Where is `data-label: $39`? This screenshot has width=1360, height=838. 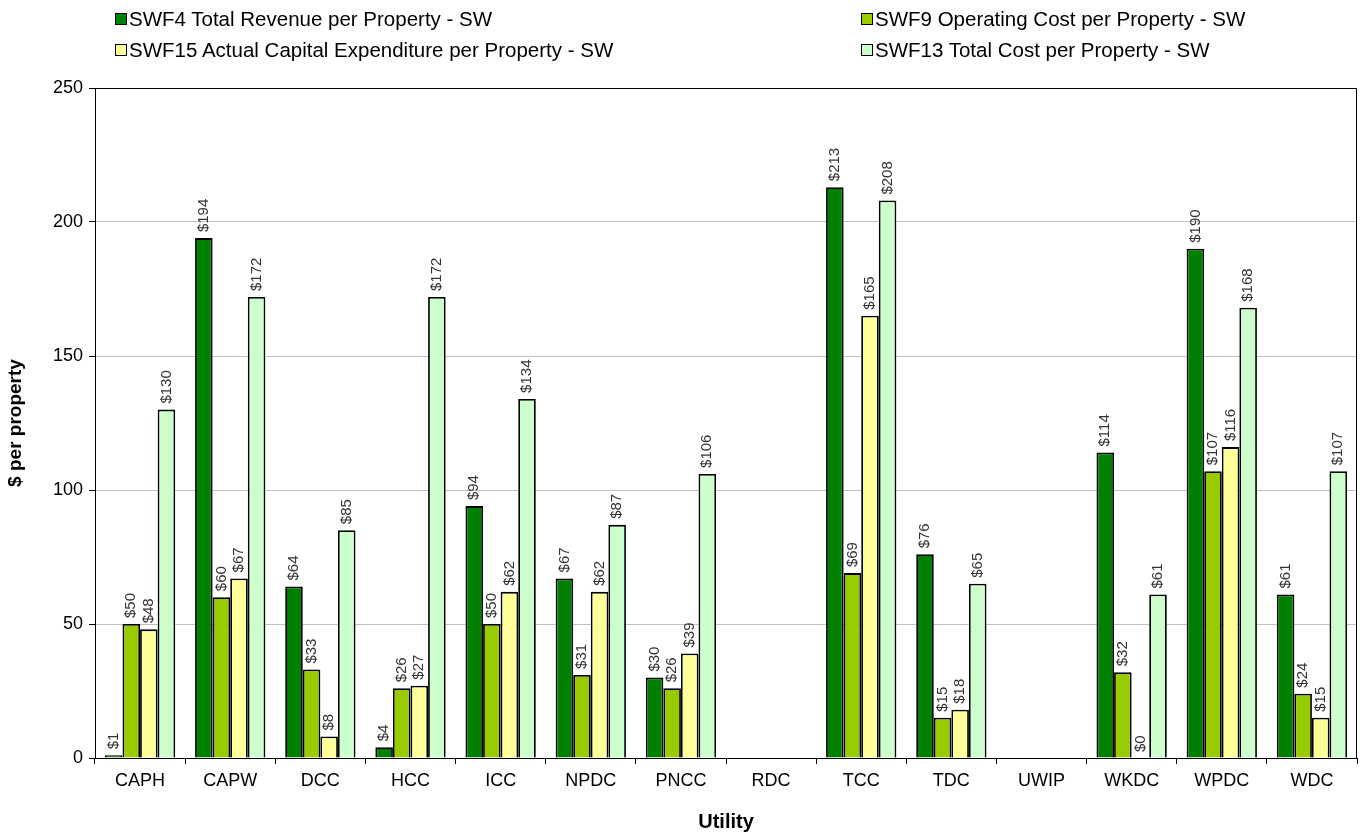
data-label: $39 is located at coordinates (688, 635).